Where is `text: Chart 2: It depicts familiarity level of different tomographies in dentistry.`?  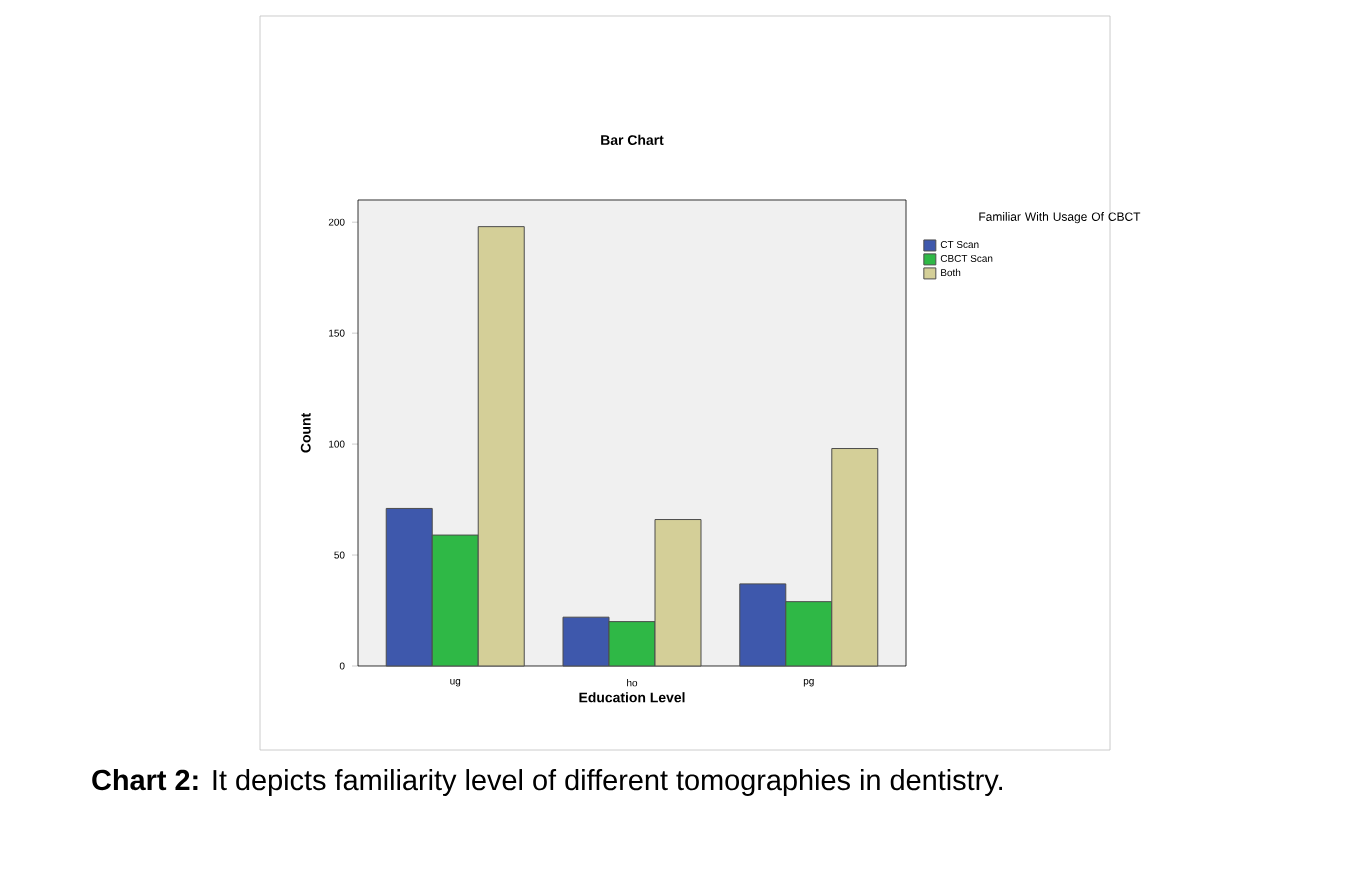
text: Chart 2: It depicts familiarity level of different tomographies in dentistry. is located at coordinates (547, 782).